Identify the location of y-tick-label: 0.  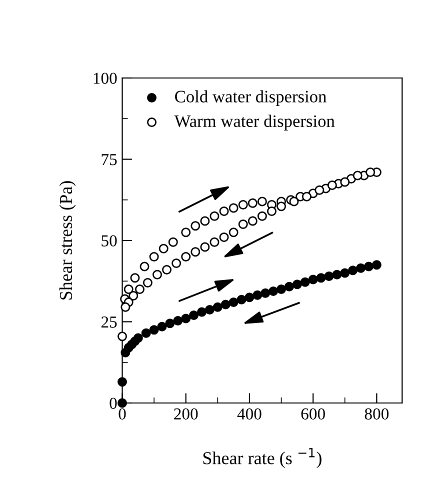
(113, 403).